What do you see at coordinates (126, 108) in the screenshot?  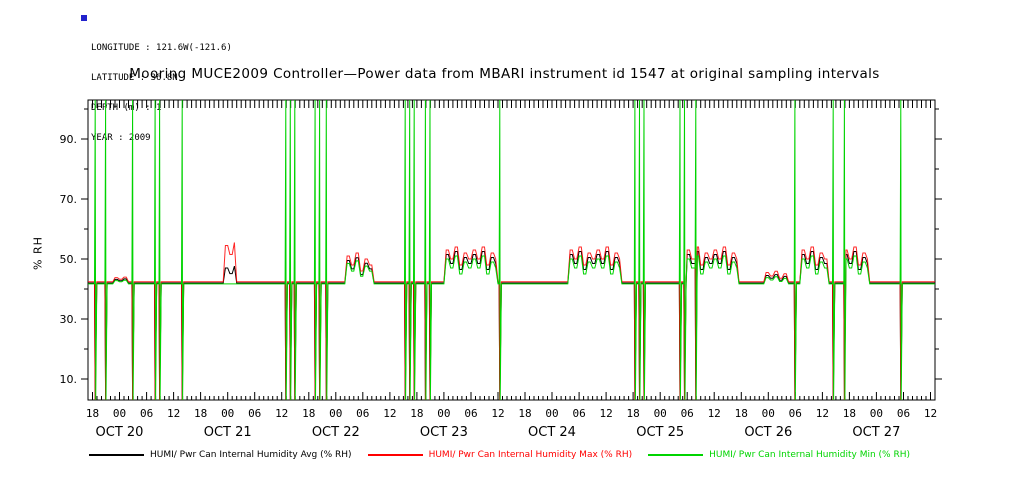 I see `info-depth: DEPTH (m) : 1` at bounding box center [126, 108].